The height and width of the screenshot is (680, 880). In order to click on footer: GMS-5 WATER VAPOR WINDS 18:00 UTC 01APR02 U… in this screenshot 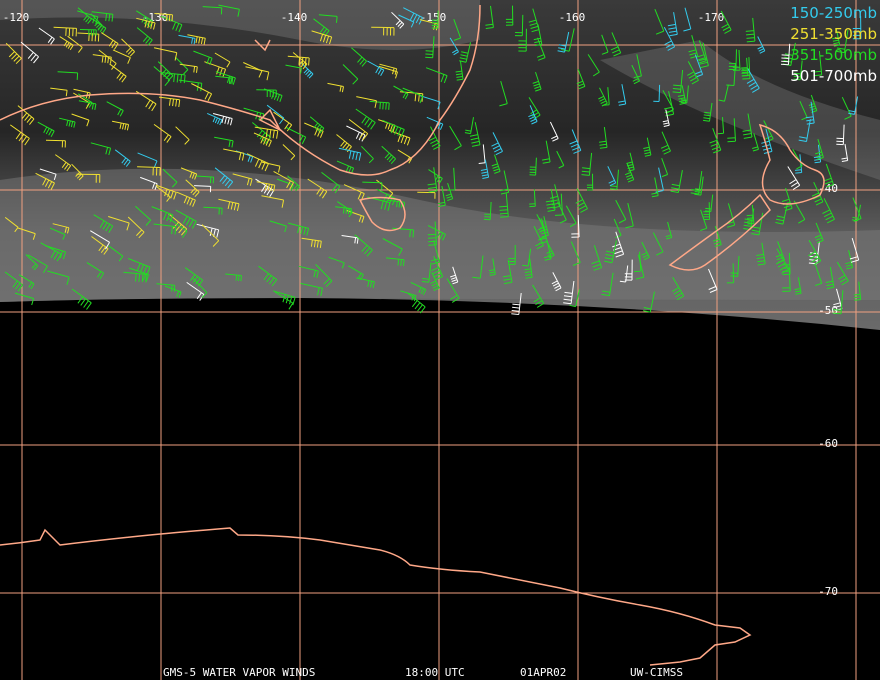, I will do `click(423, 672)`.